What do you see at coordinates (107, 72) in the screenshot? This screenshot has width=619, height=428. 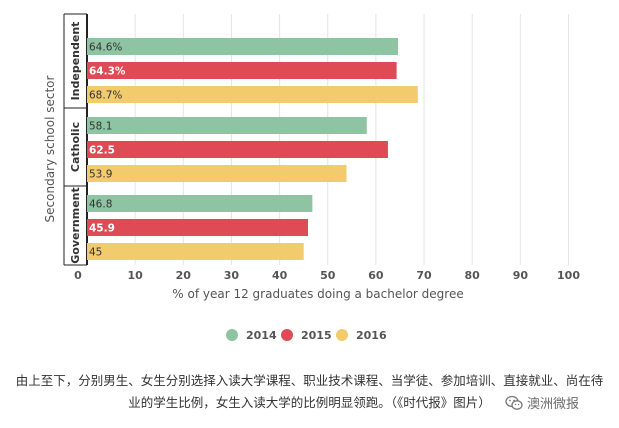 I see `bar-label: 64.3%` at bounding box center [107, 72].